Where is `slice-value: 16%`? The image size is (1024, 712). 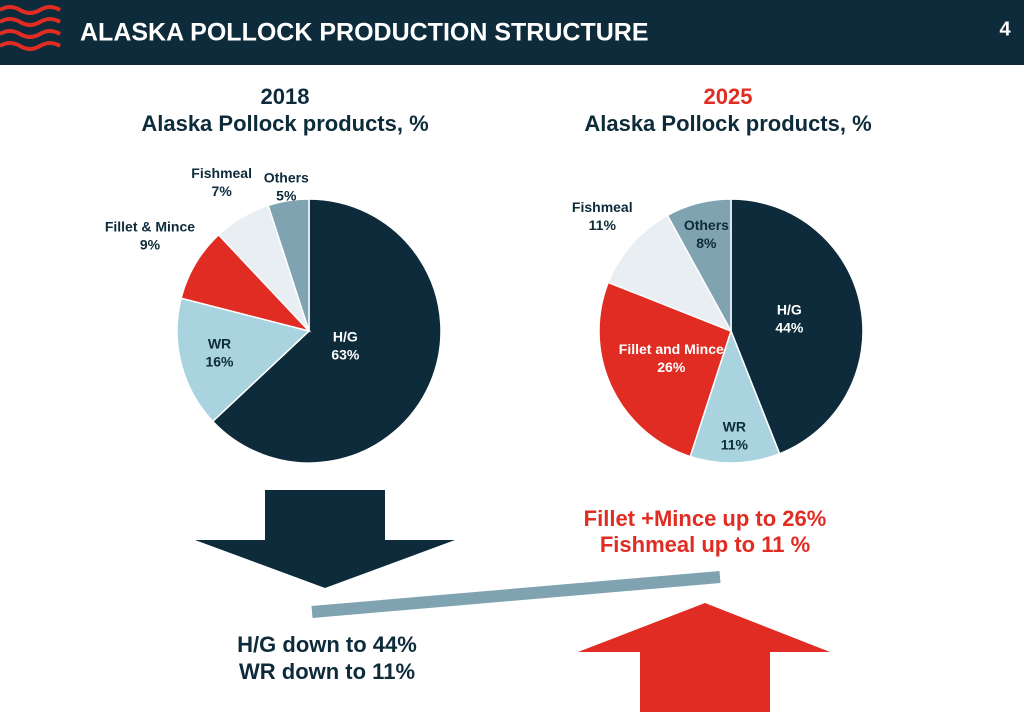
slice-value: 16% is located at coordinates (219, 362).